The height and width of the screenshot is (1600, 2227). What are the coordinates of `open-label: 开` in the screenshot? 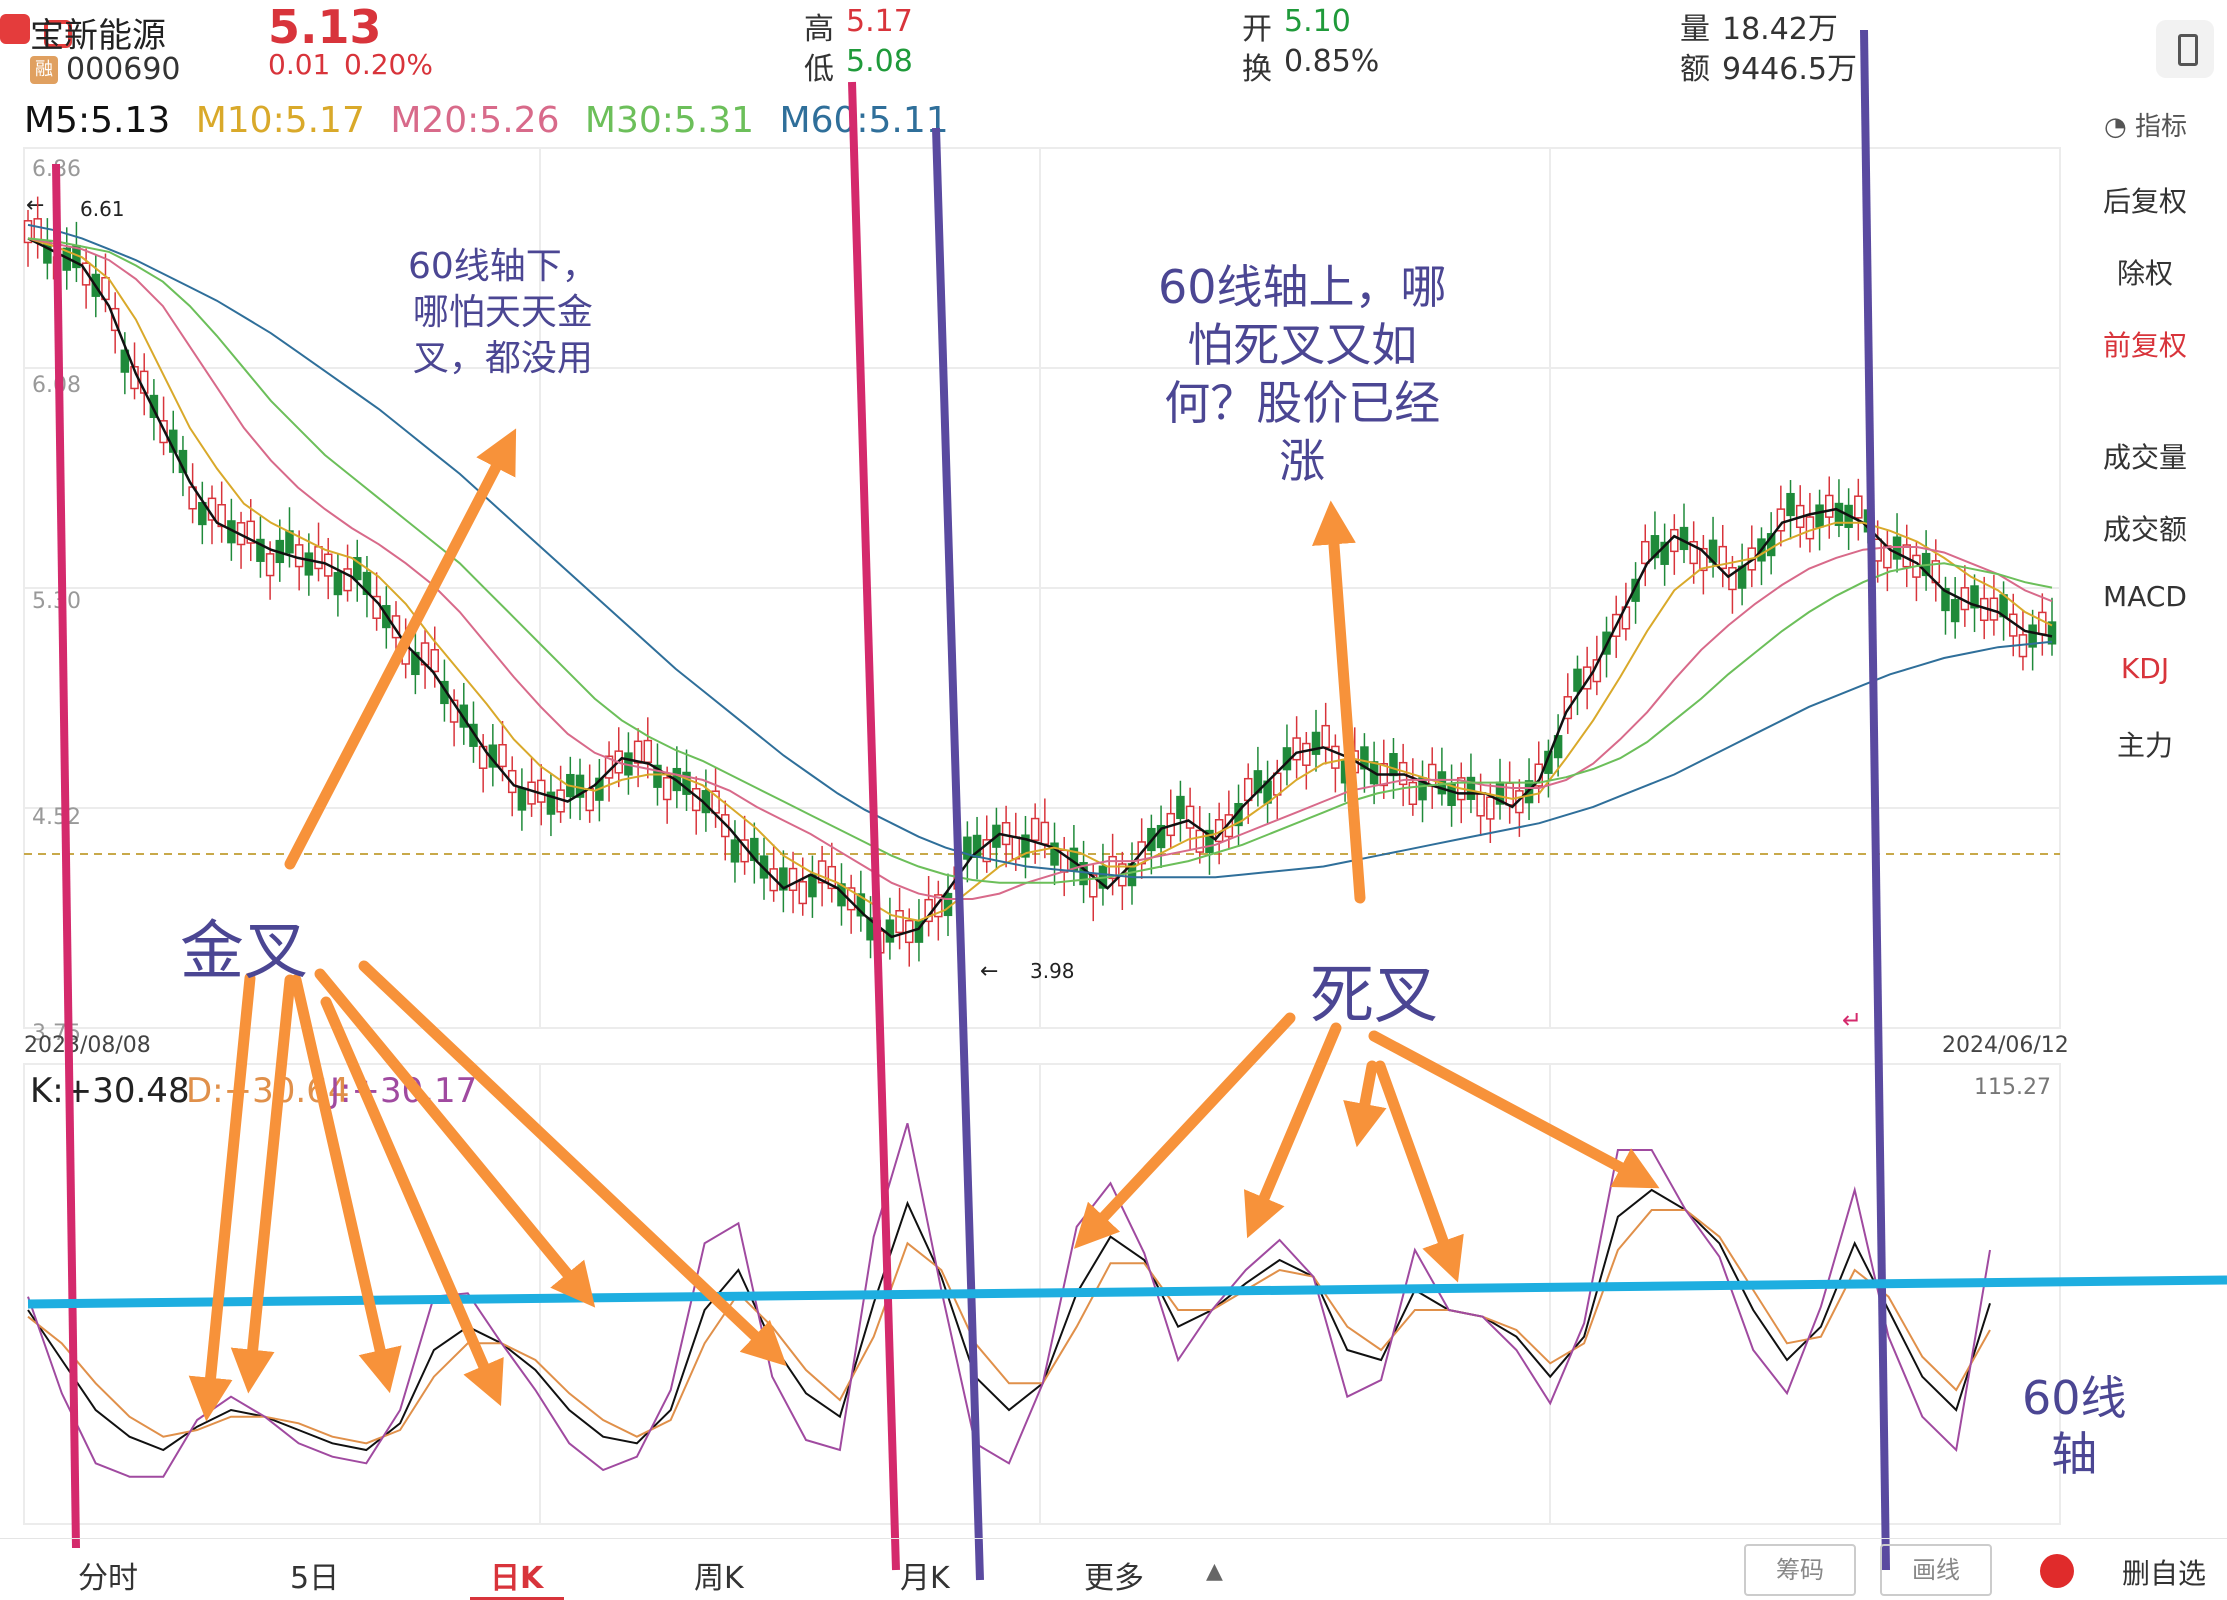 It's located at (1257, 29).